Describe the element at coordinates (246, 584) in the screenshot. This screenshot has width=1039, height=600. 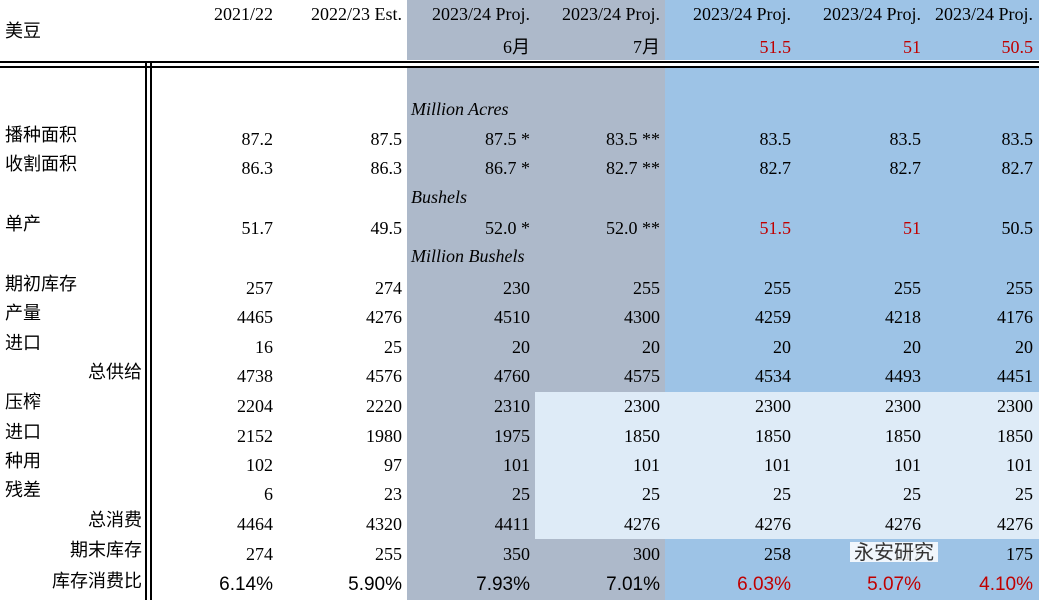
I see `cell: 6.14%` at that location.